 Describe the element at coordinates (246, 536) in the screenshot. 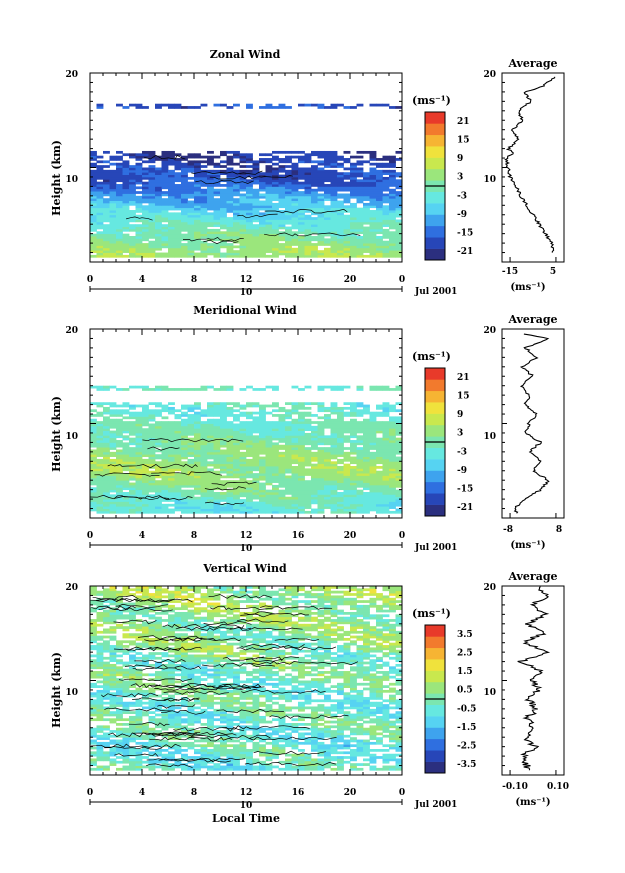

I see `x-tick-label: 12` at that location.